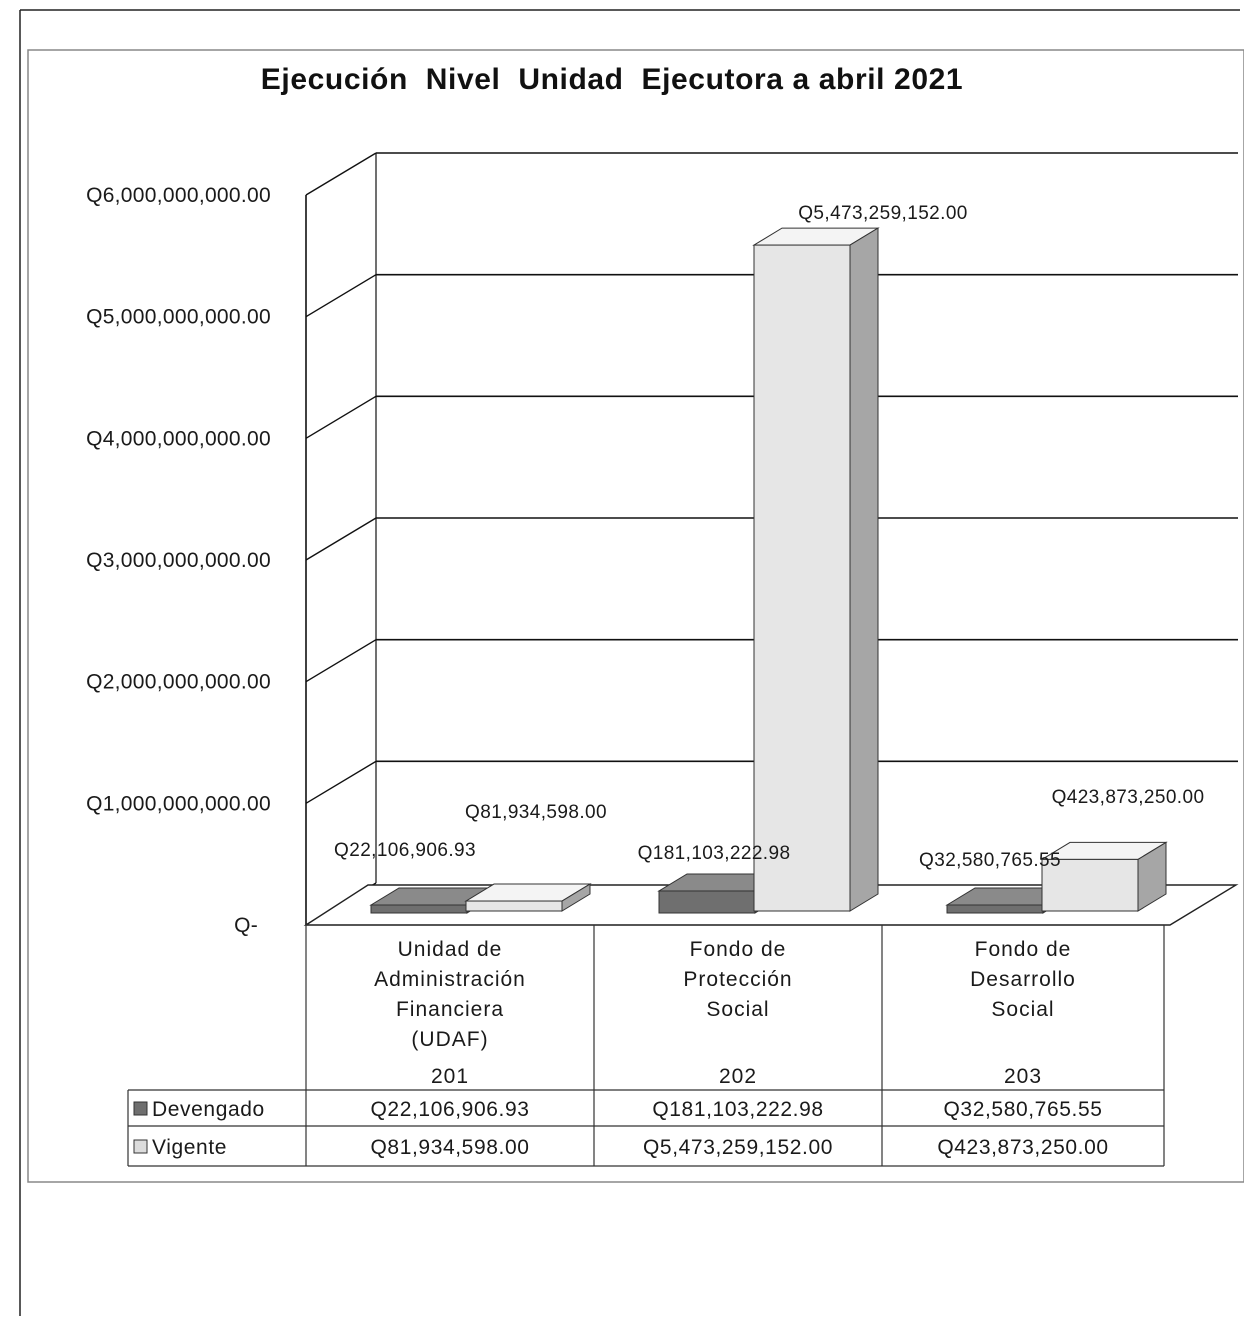 The height and width of the screenshot is (1320, 1244). Describe the element at coordinates (246, 925) in the screenshot. I see `y-tick-label: Q-` at that location.